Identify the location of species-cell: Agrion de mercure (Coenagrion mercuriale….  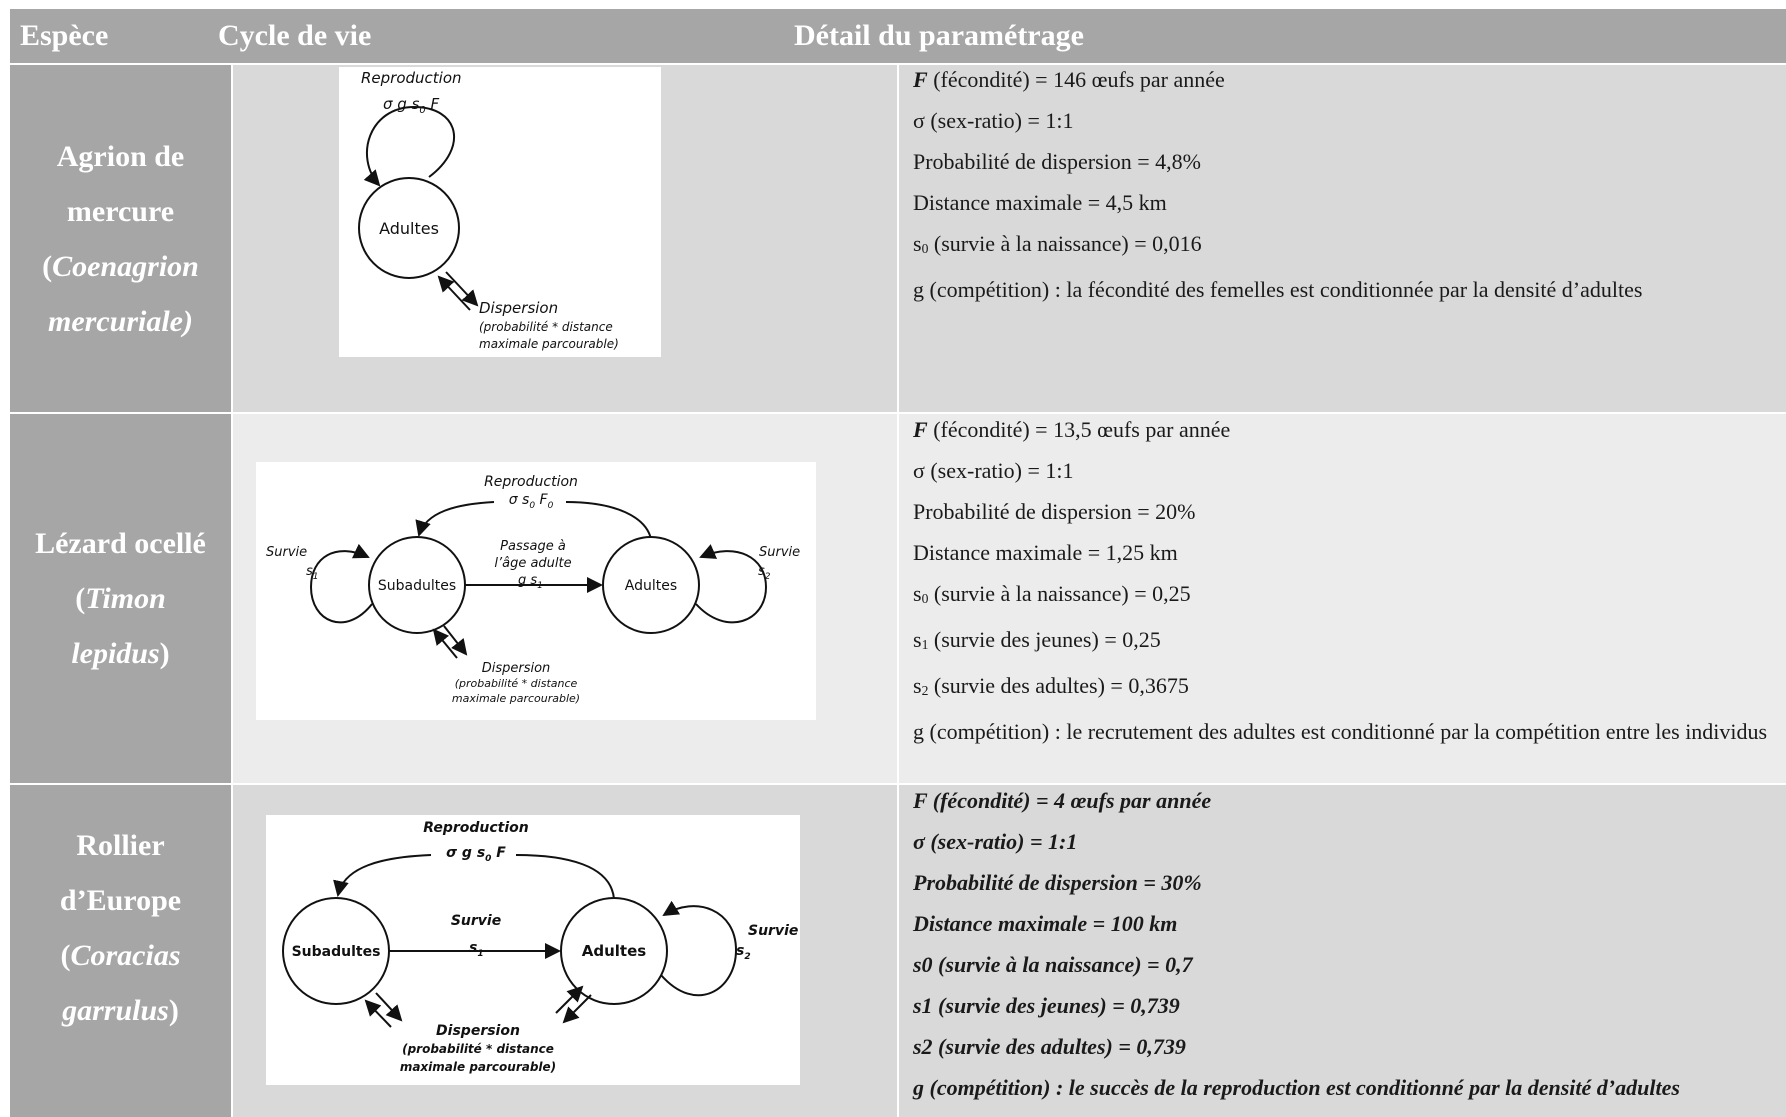
(120, 238).